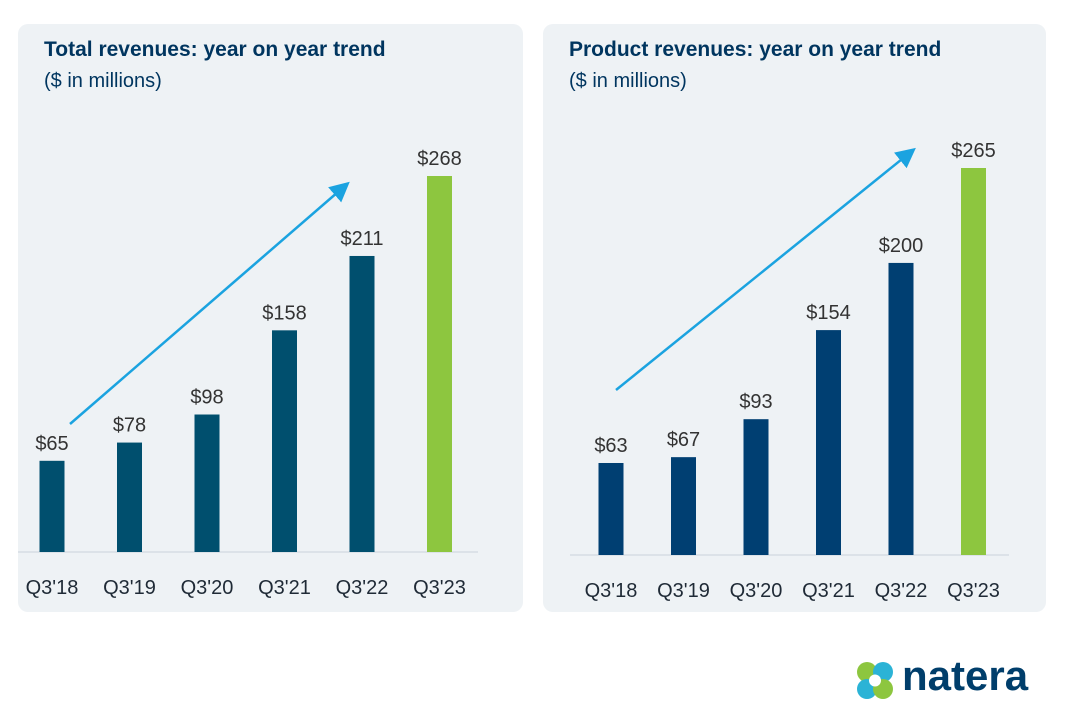  What do you see at coordinates (965, 675) in the screenshot?
I see `logo-text: natera` at bounding box center [965, 675].